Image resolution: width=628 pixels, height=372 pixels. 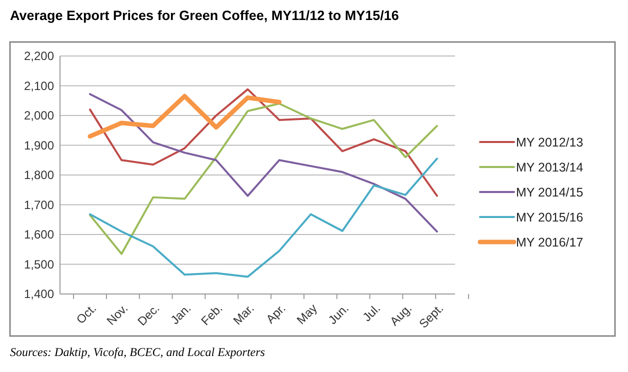 What do you see at coordinates (550, 192) in the screenshot?
I see `legend-label: MY 2014/15` at bounding box center [550, 192].